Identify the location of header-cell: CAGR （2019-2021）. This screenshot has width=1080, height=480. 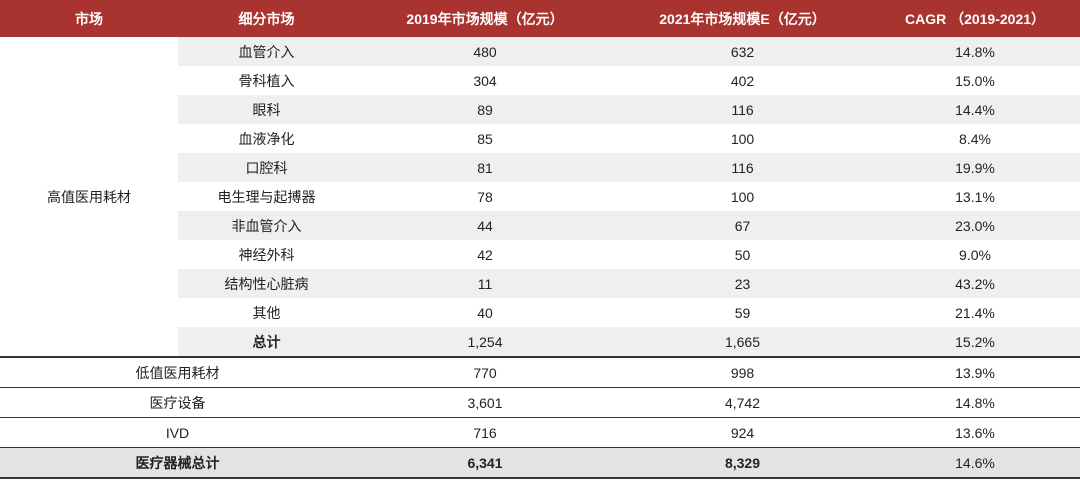
(975, 18).